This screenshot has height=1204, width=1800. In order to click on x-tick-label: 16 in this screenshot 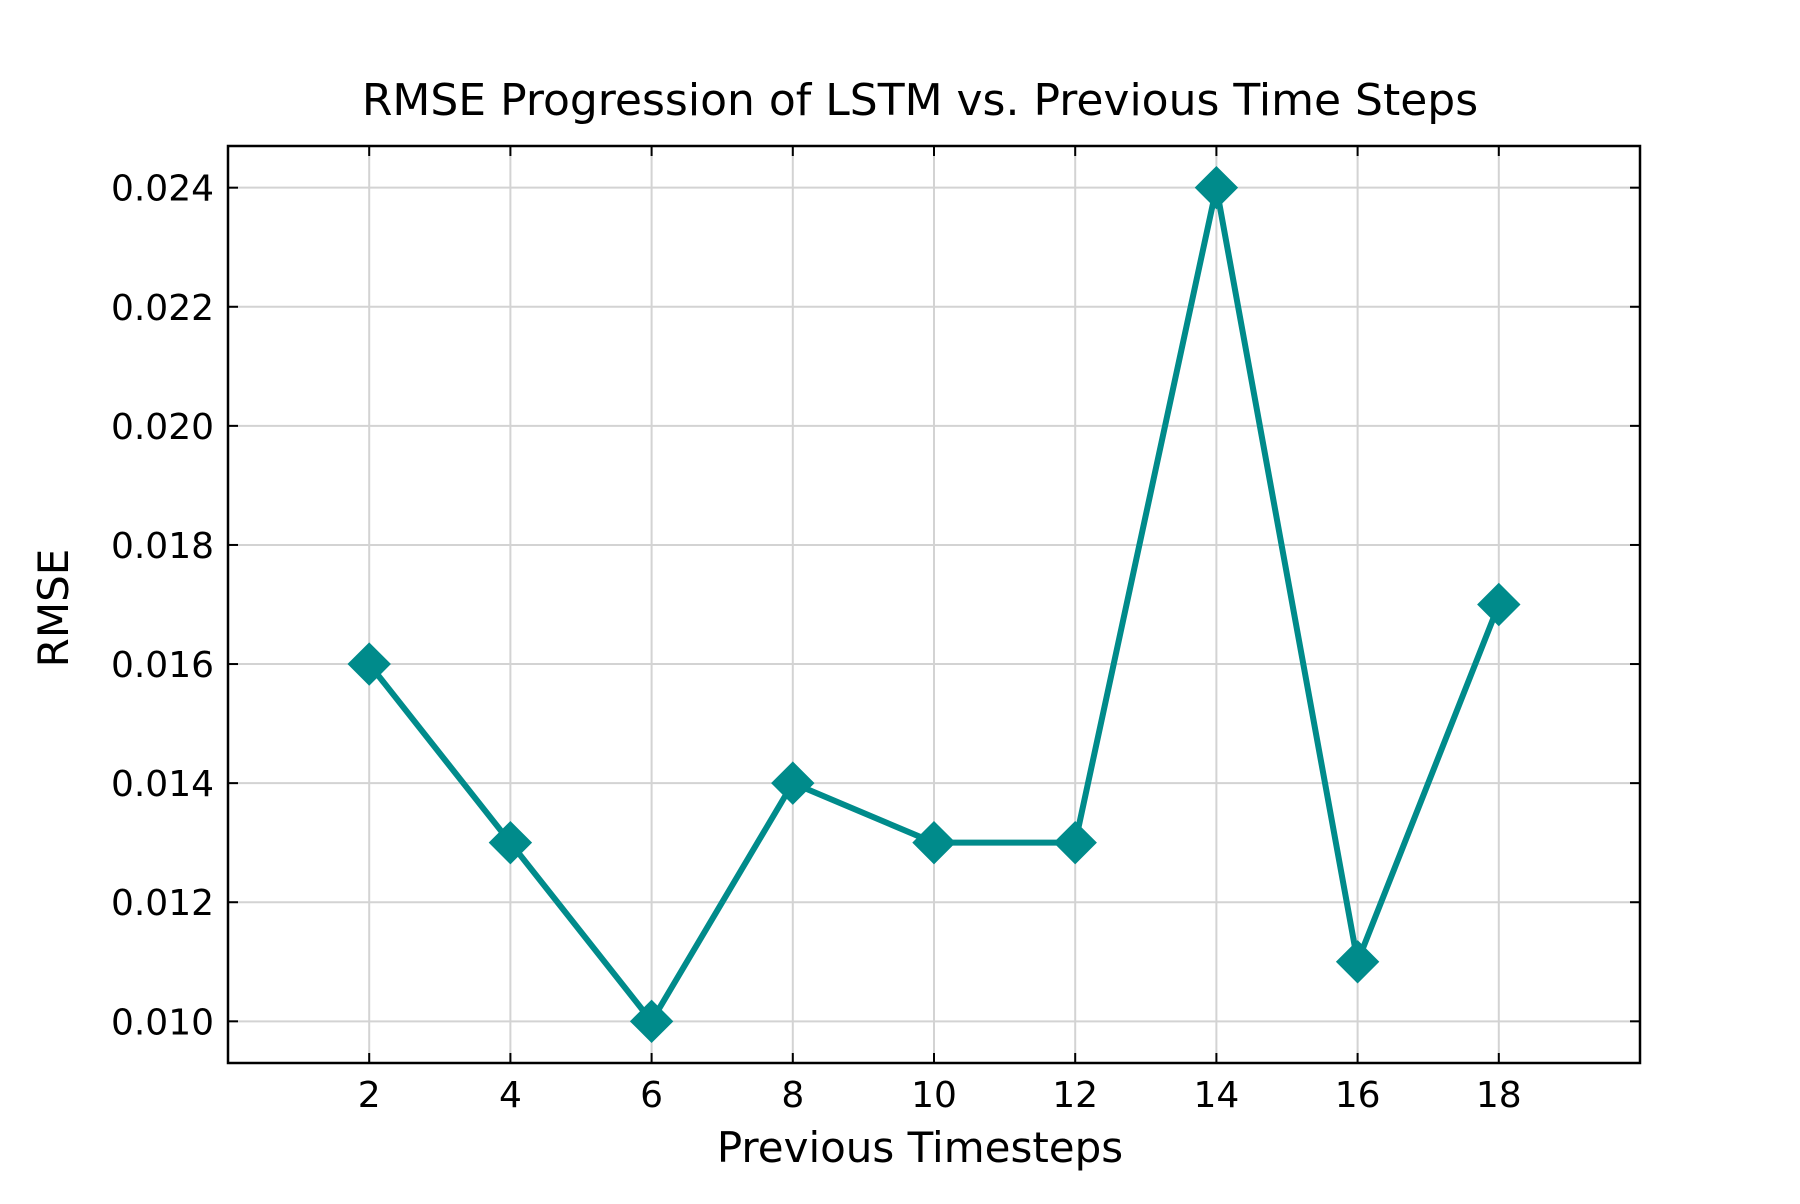, I will do `click(1358, 1095)`.